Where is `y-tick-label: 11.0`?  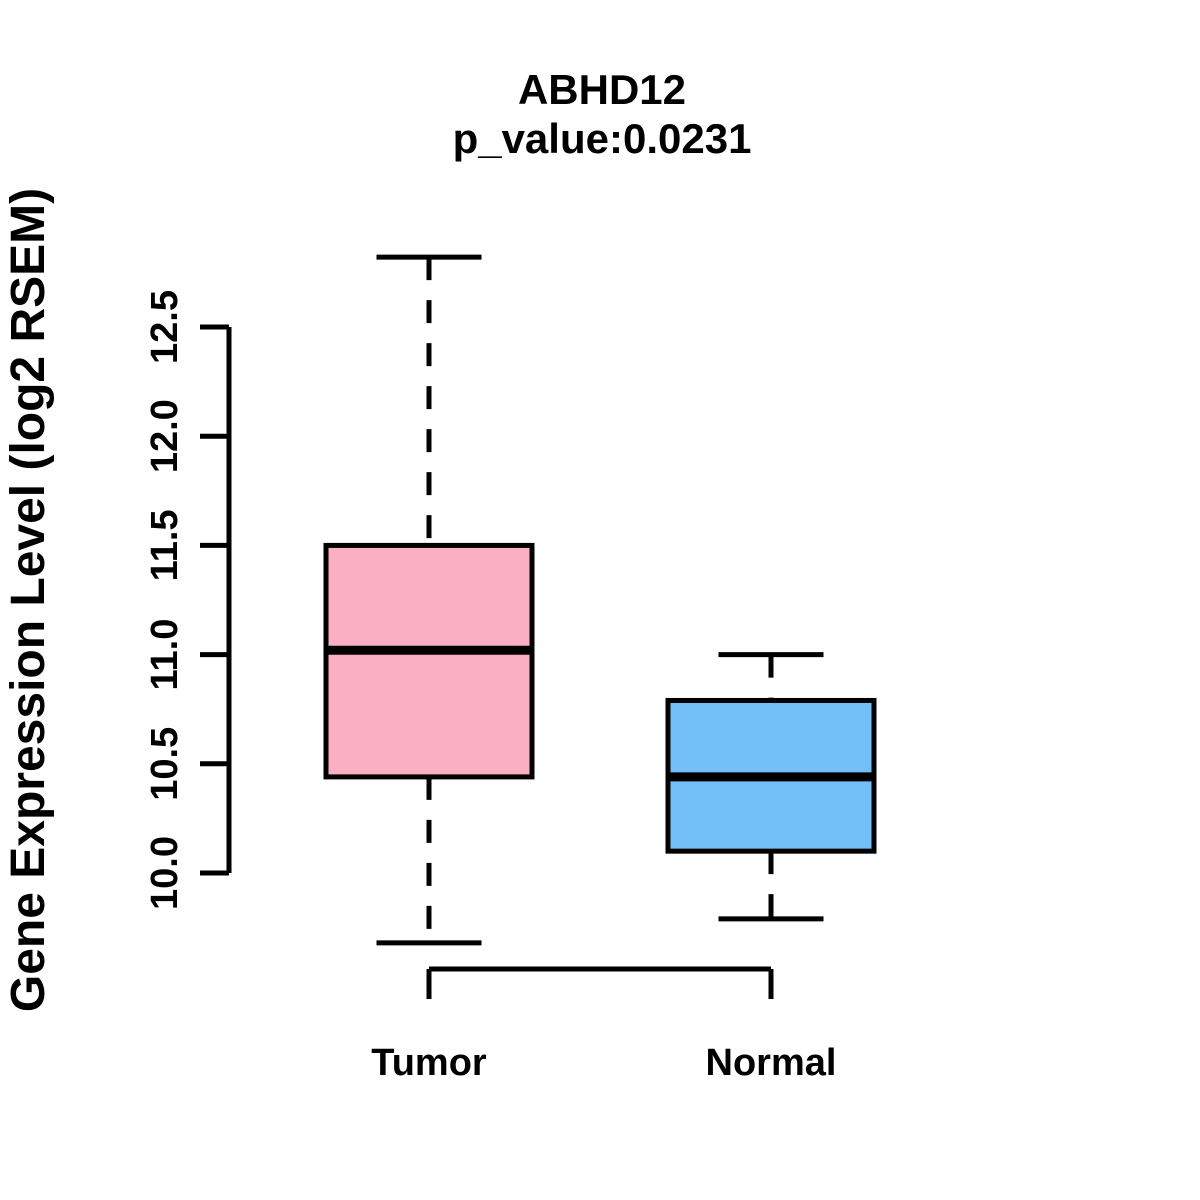
y-tick-label: 11.0 is located at coordinates (165, 655).